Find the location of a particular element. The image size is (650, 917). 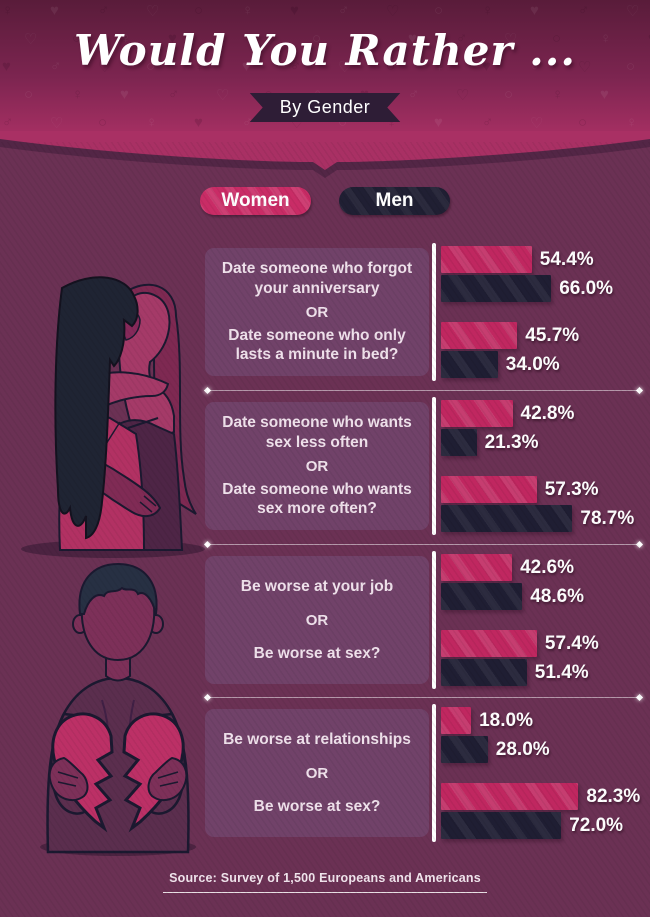

option-b-bars: 82.3% 72.0% is located at coordinates (543, 811).